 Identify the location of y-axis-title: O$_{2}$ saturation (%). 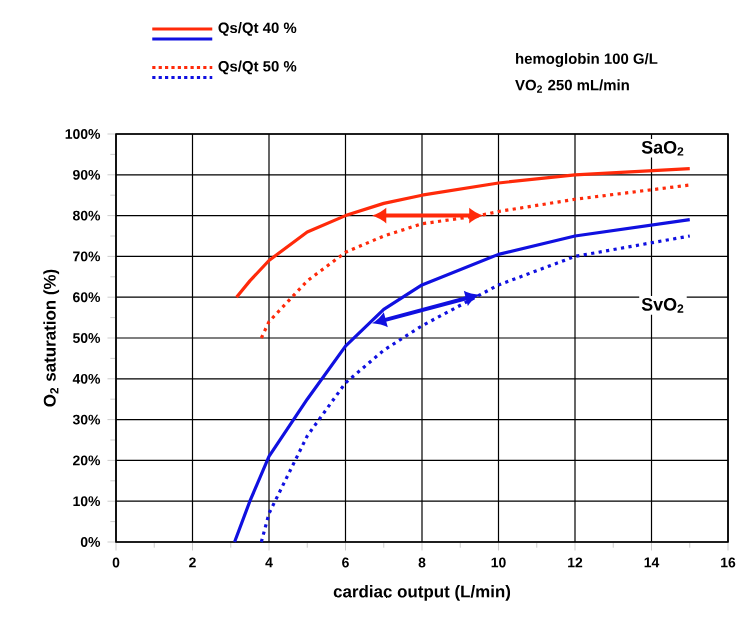
(51, 338).